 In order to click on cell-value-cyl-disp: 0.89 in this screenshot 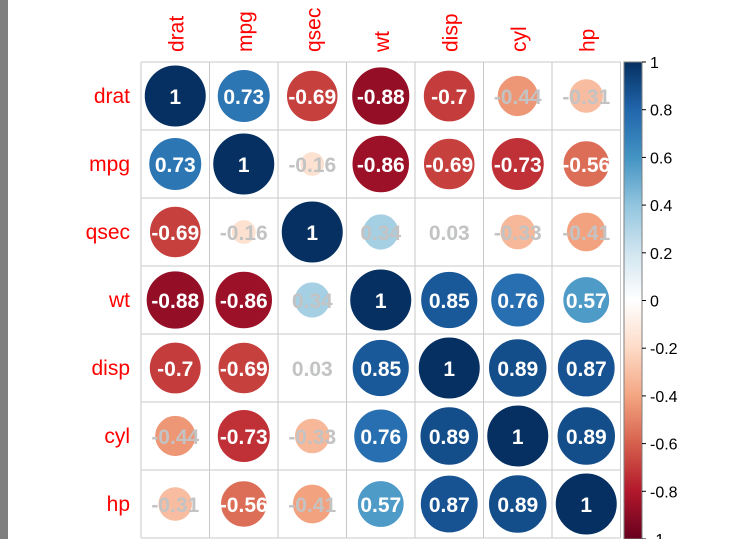, I will do `click(449, 437)`.